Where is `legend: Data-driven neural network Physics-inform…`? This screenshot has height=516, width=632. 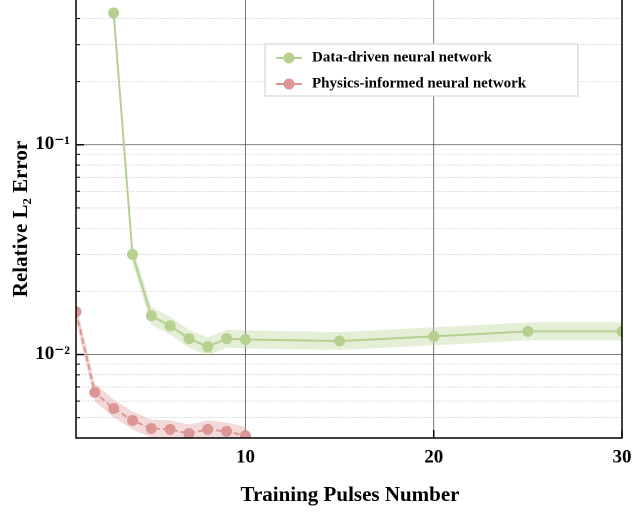 legend: Data-driven neural network Physics-inform… is located at coordinates (421, 70).